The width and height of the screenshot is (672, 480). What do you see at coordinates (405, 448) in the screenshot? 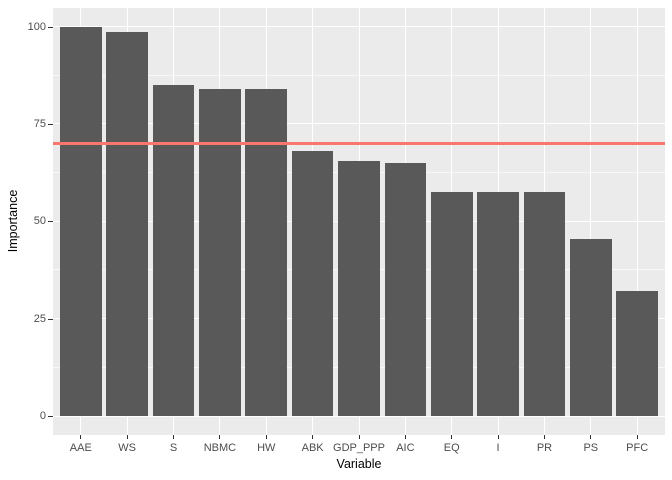
I see `x-tick-label: AIC` at bounding box center [405, 448].